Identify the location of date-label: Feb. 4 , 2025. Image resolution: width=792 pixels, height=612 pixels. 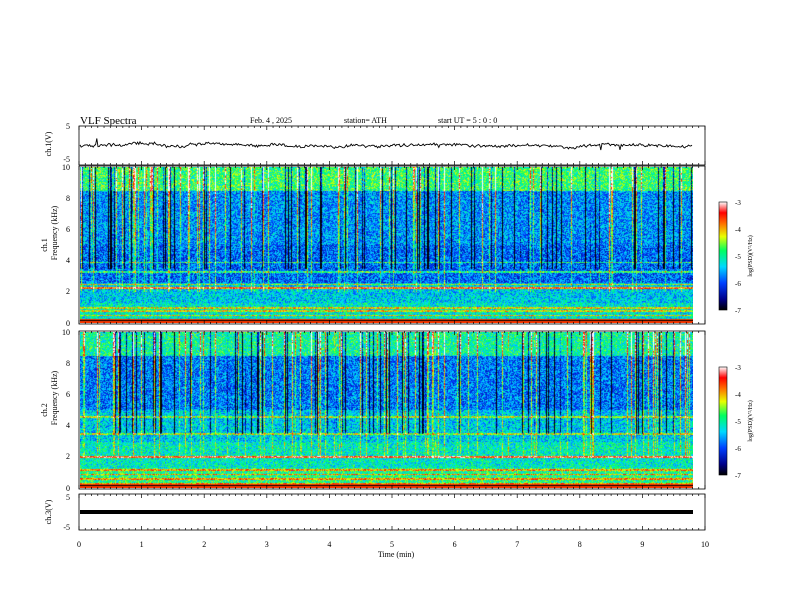
(271, 120).